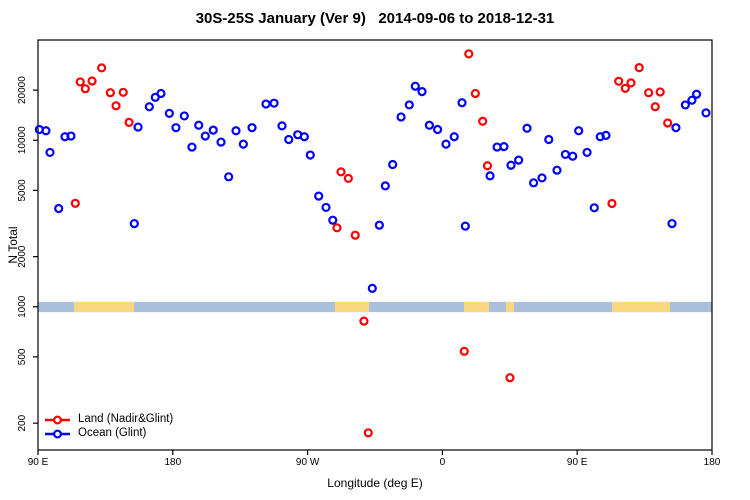  Describe the element at coordinates (443, 462) in the screenshot. I see `x-tick-label: 0` at that location.